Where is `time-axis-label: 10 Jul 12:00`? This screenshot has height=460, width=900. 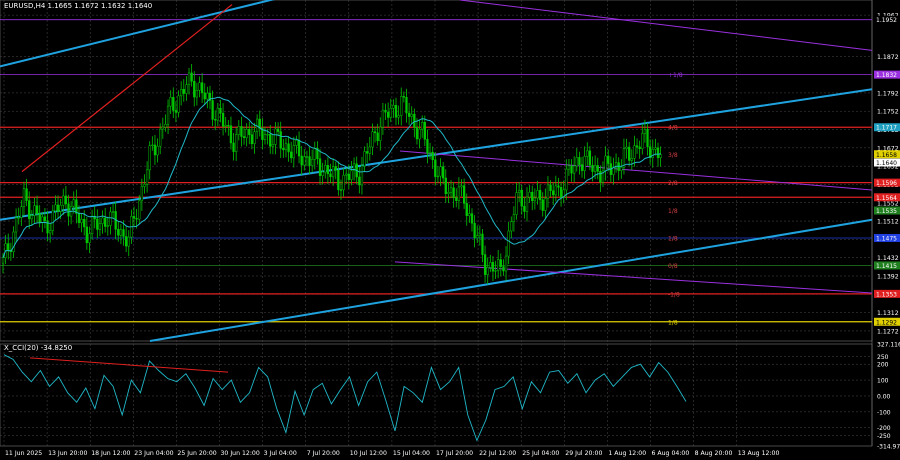
time-axis-label: 10 Jul 12:00 is located at coordinates (368, 453).